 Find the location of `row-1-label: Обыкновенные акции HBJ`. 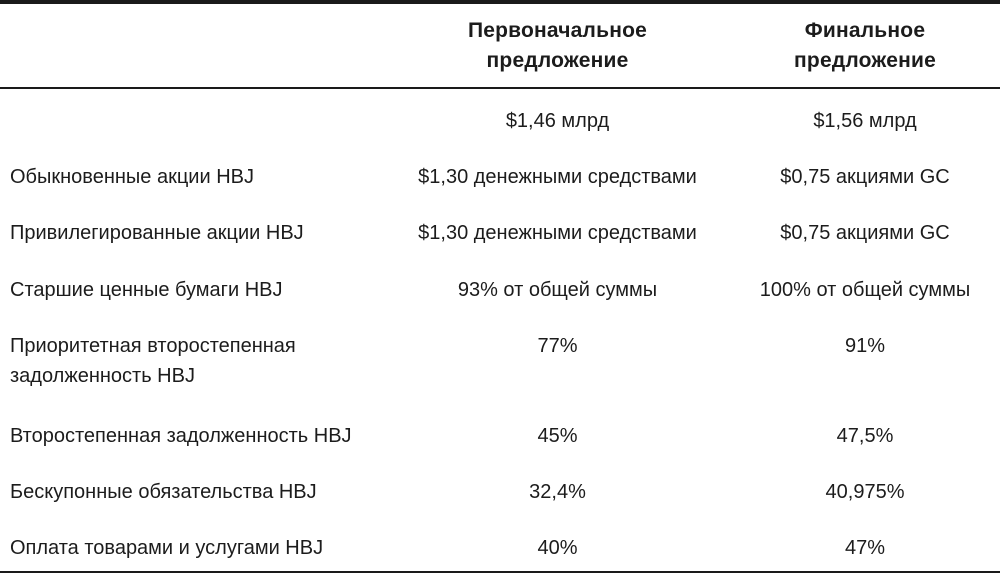

row-1-label: Обыкновенные акции HBJ is located at coordinates (132, 177).